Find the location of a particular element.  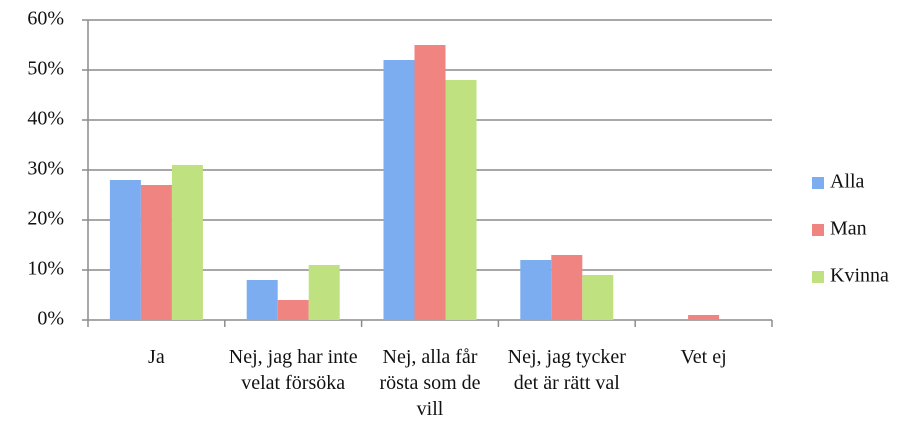

y-tick-label: 20% is located at coordinates (45, 219).